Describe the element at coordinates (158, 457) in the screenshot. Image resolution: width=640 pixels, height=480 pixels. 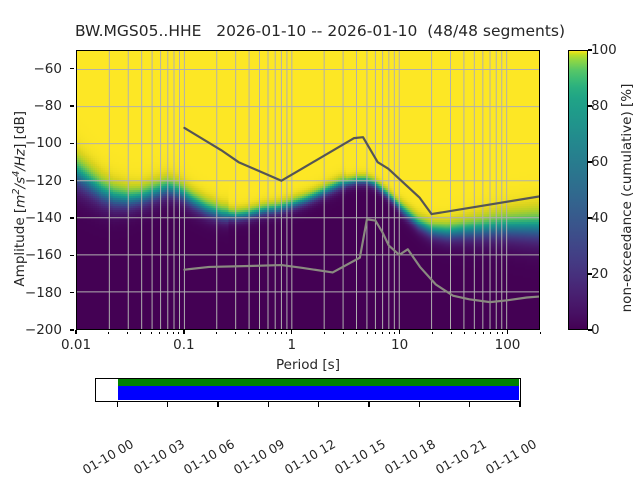
I see `timeline-tick-label: 01-10 03` at that location.